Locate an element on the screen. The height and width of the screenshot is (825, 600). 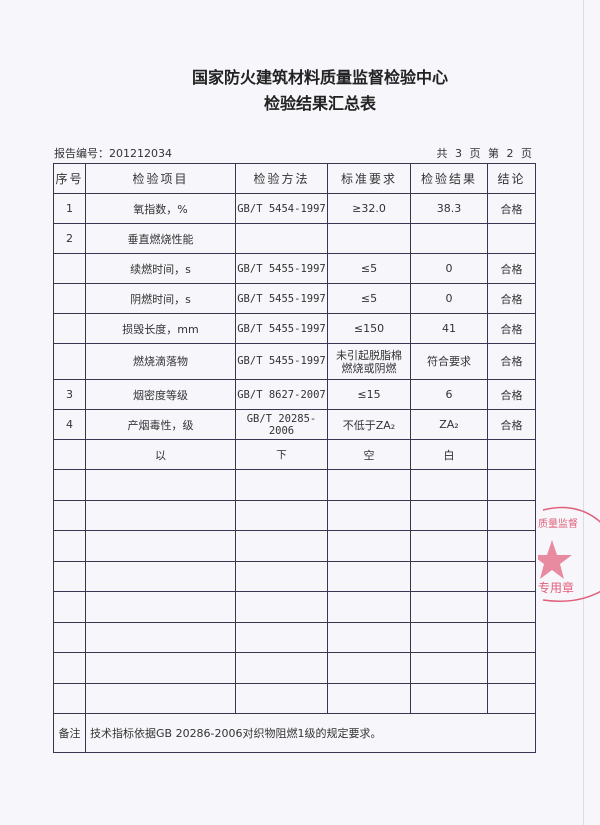
table-cell: 下 is located at coordinates (281, 454).